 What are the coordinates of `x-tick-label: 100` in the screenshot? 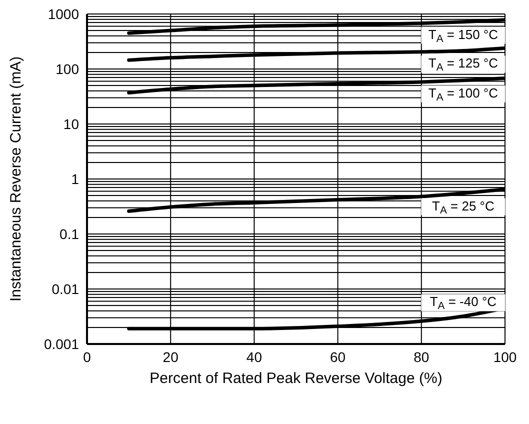 It's located at (505, 356).